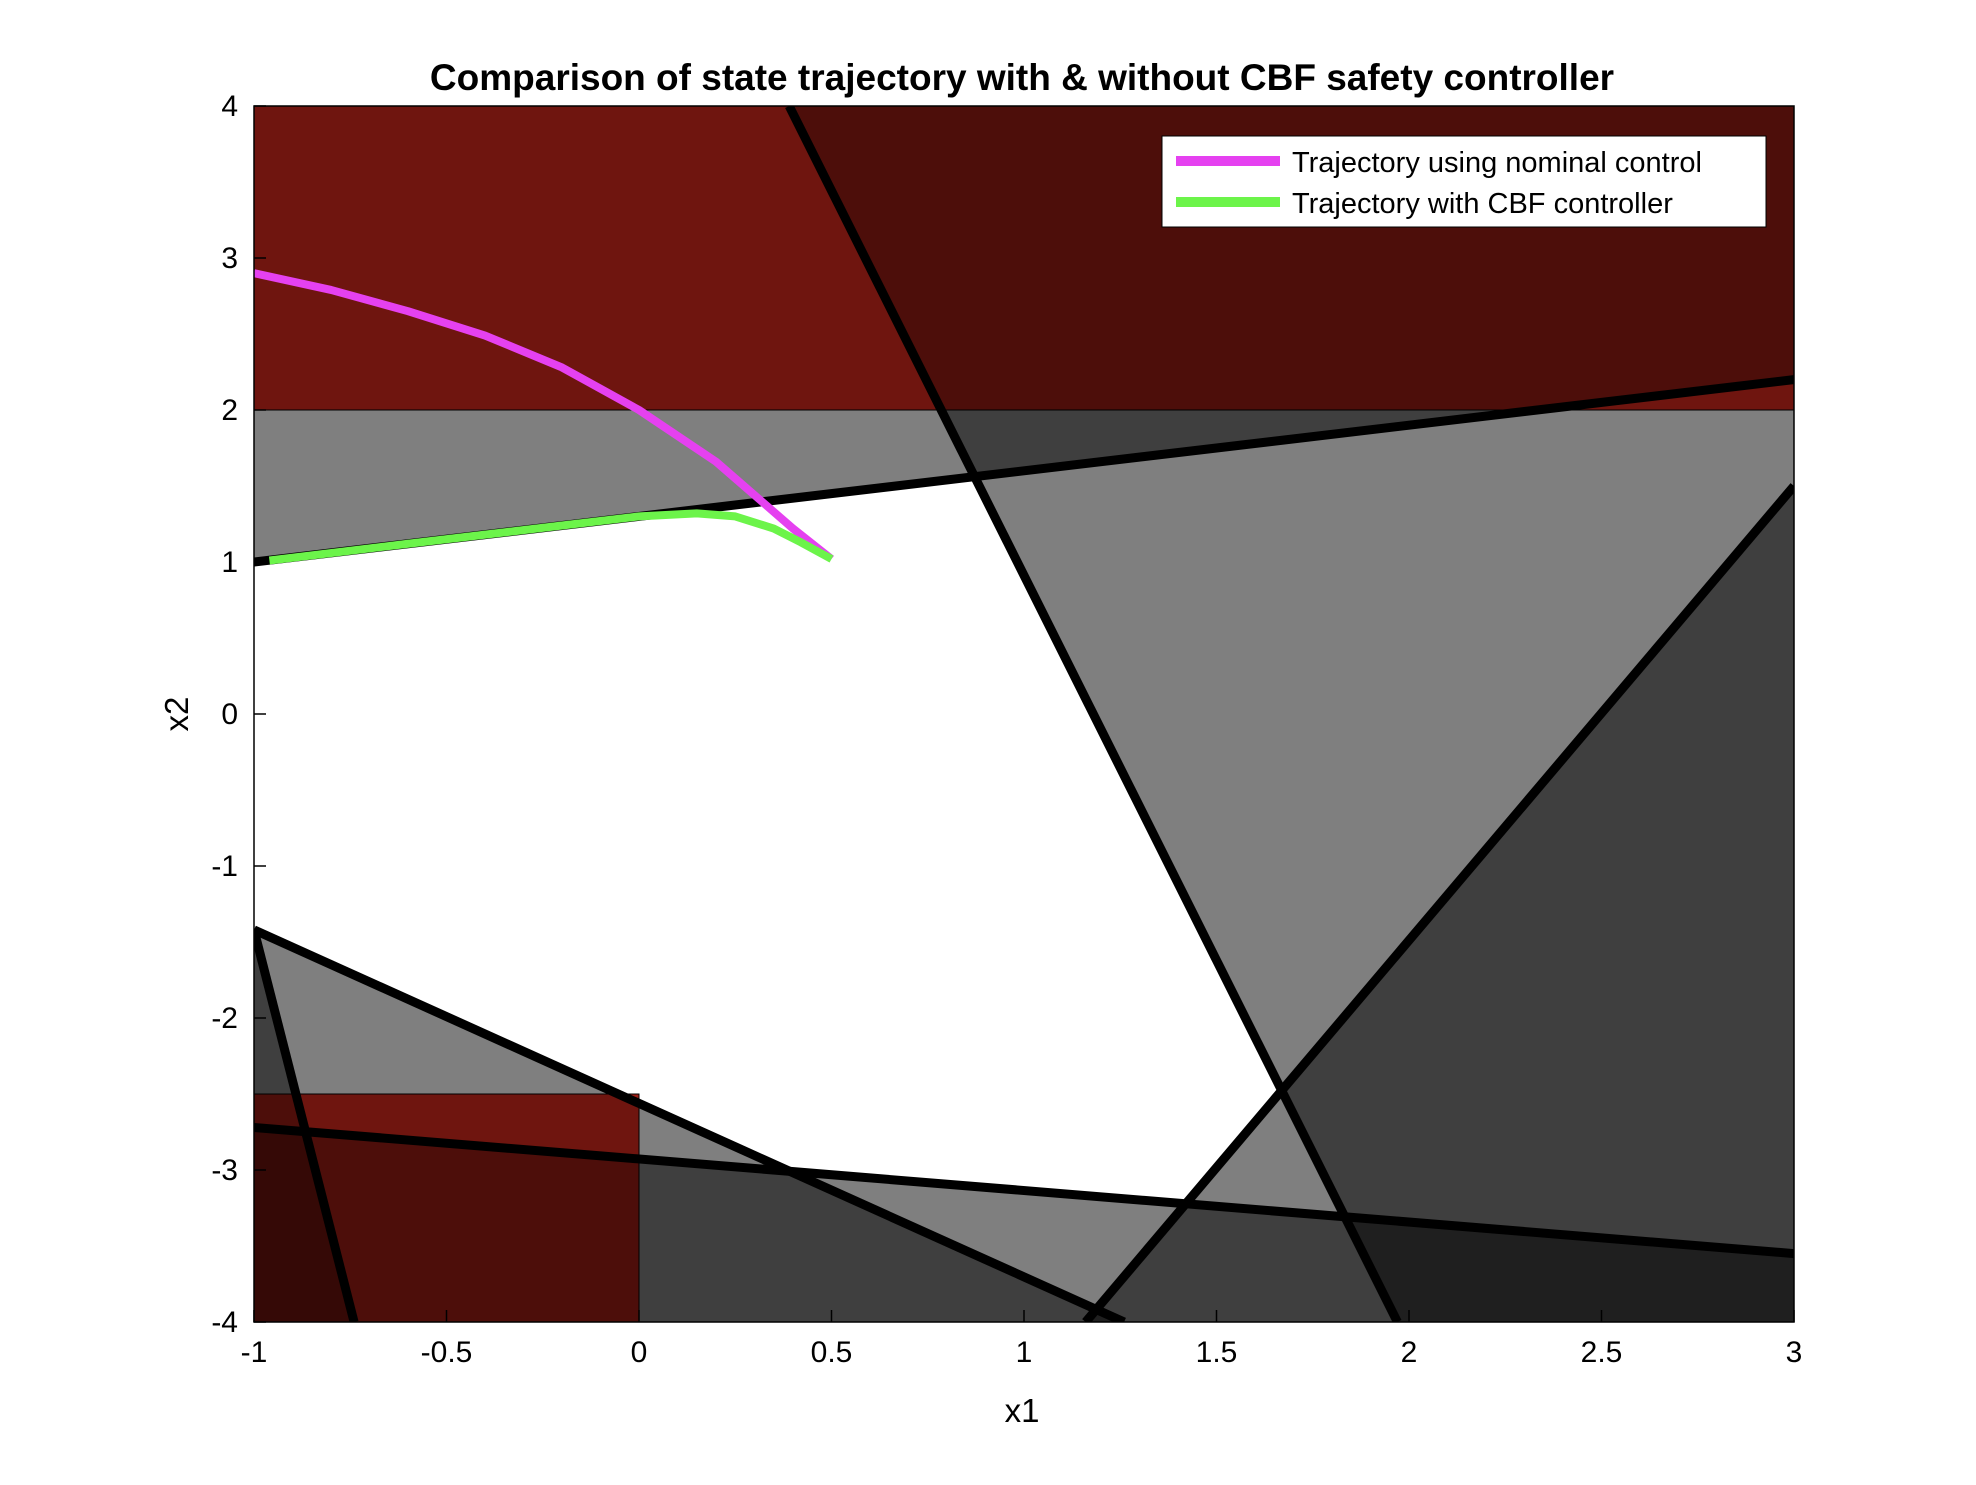 The height and width of the screenshot is (1485, 1976). I want to click on legend-box, so click(1464, 181).